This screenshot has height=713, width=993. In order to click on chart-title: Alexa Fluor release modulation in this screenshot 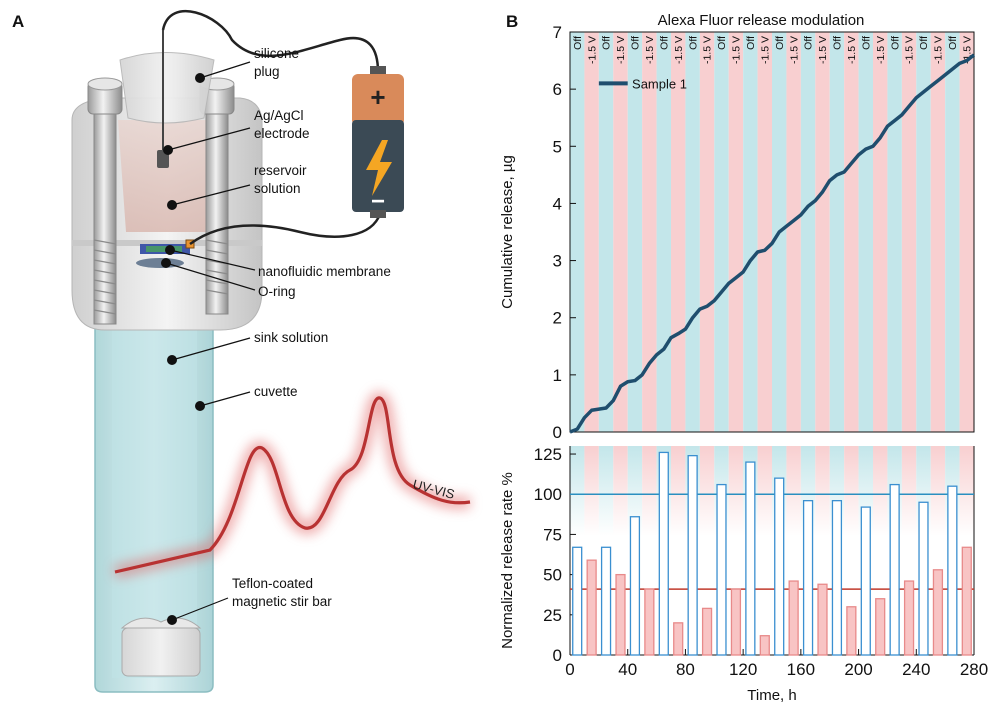, I will do `click(761, 20)`.